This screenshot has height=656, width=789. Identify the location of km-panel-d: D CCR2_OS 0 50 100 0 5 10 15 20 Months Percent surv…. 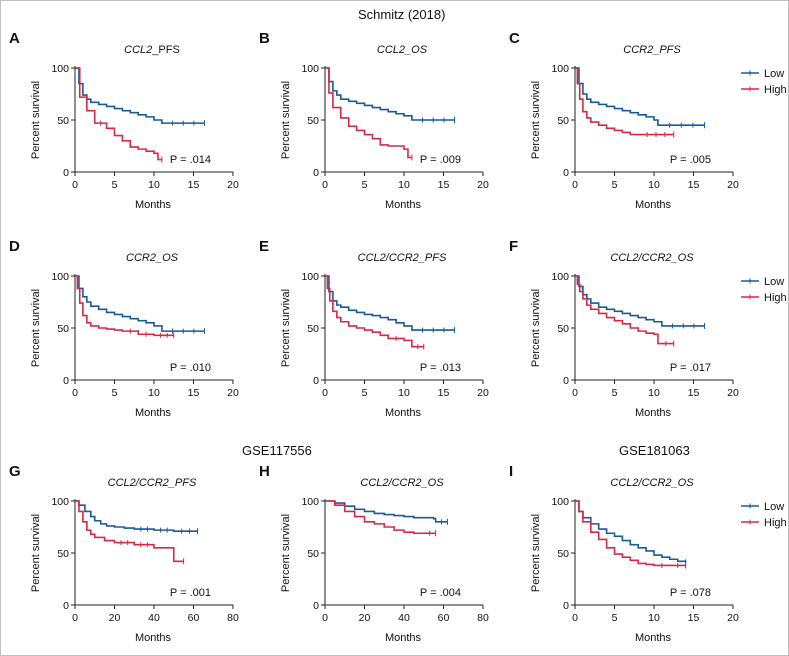
(124, 328).